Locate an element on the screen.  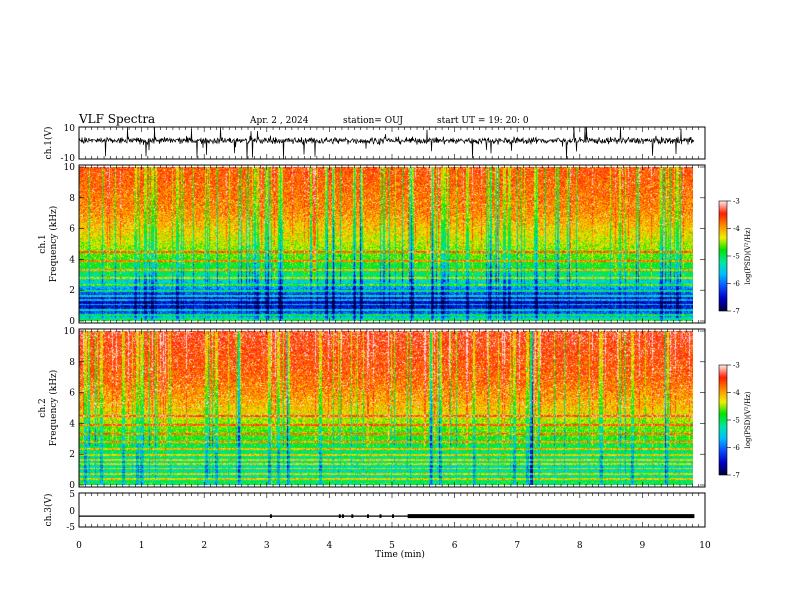
ch1-waveform-line is located at coordinates (386, 143).